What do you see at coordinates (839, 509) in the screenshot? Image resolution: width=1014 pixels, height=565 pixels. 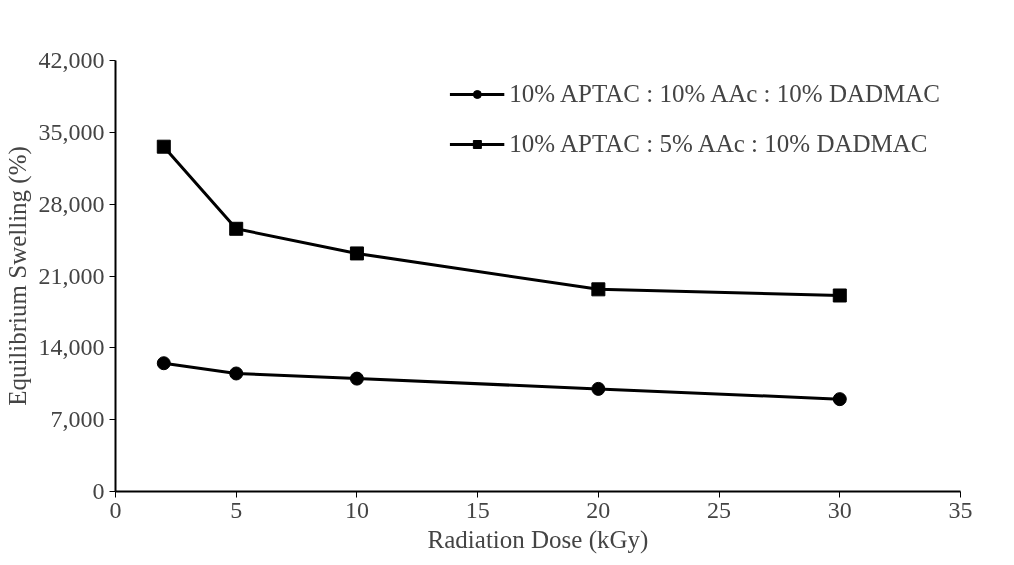 I see `x-tick-label: 30` at bounding box center [839, 509].